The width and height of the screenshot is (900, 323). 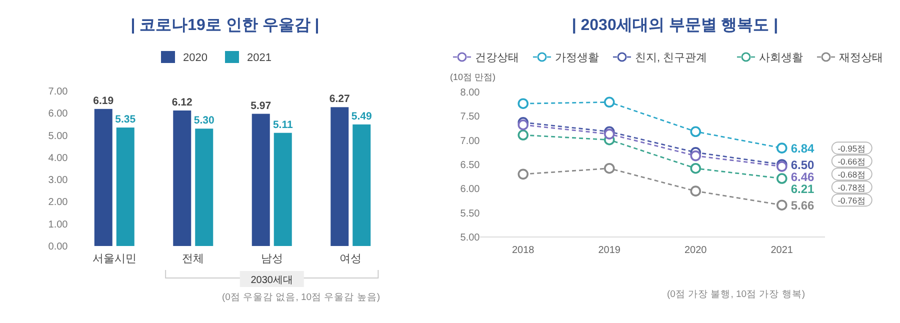 I want to click on legend-label: 가정생활, so click(x=577, y=58).